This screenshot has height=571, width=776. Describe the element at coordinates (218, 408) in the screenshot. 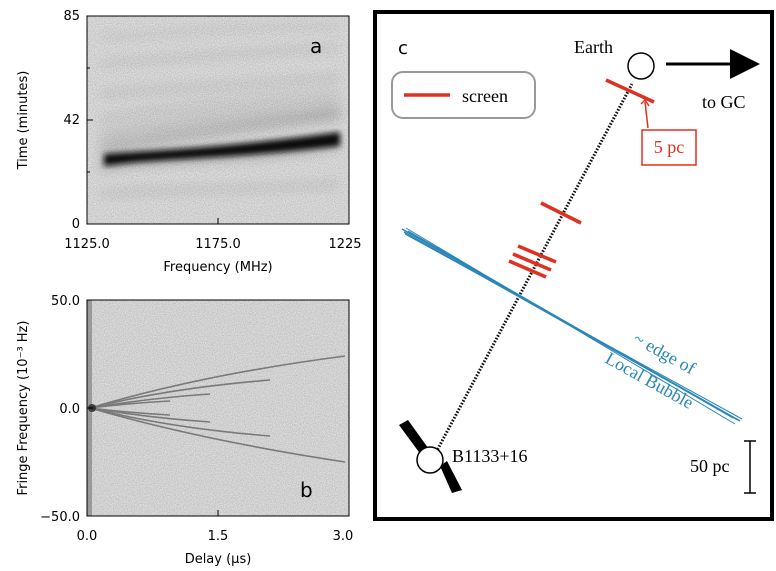

I see `panel-b-heatmap` at that location.